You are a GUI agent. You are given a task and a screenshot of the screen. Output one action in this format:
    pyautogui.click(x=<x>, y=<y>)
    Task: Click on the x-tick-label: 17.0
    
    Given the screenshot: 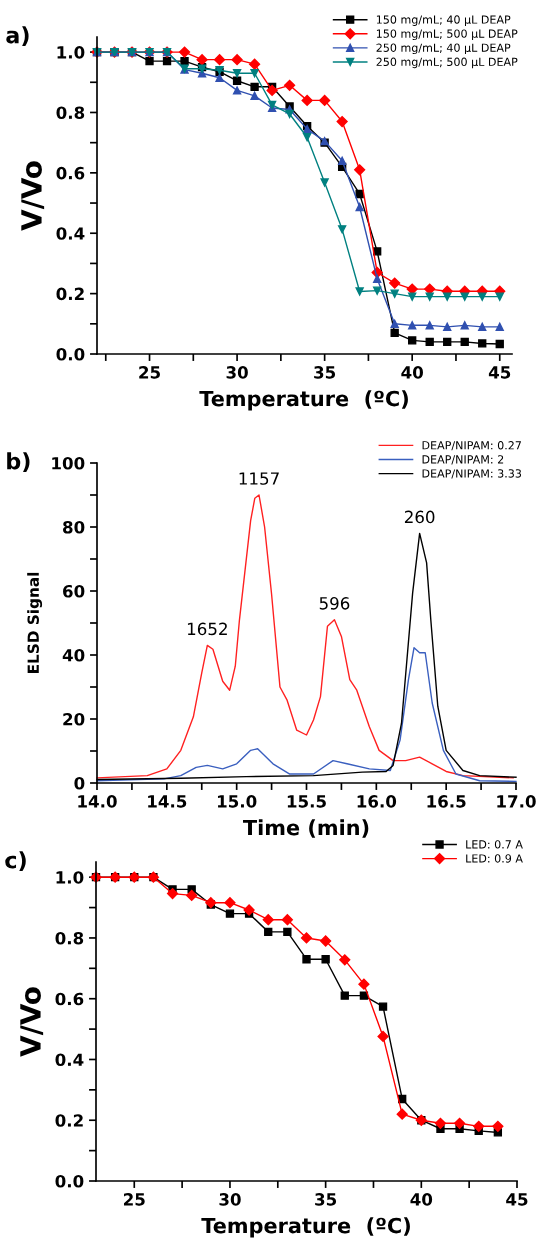 What is the action you would take?
    pyautogui.click(x=516, y=801)
    